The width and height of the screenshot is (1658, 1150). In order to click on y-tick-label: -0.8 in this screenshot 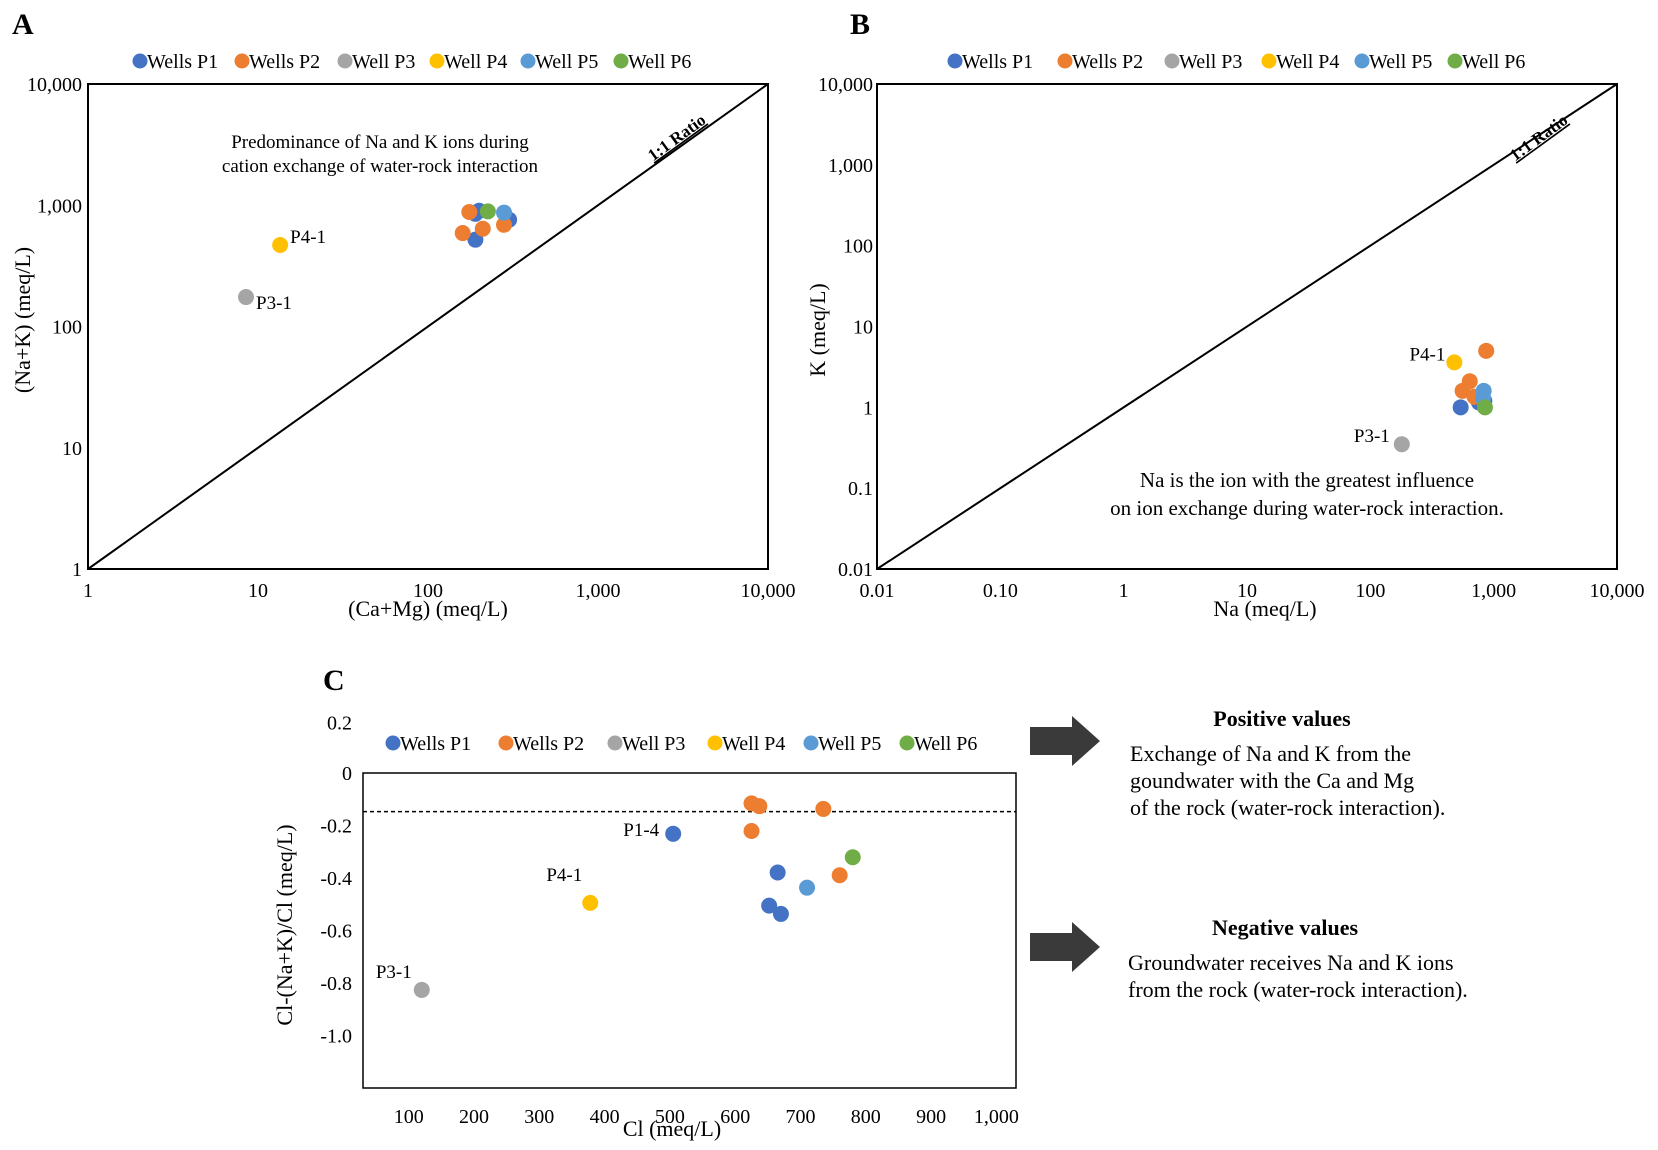, I will do `click(336, 984)`.